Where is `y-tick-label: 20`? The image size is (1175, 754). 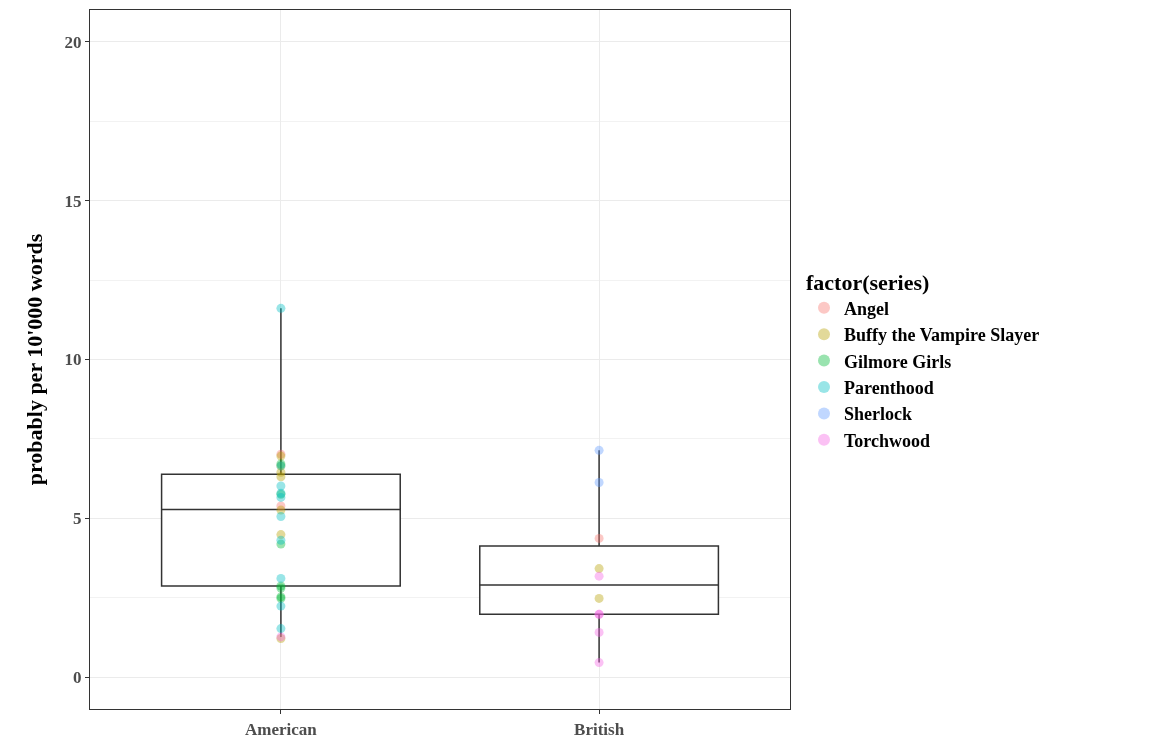
y-tick-label: 20 is located at coordinates (73, 42).